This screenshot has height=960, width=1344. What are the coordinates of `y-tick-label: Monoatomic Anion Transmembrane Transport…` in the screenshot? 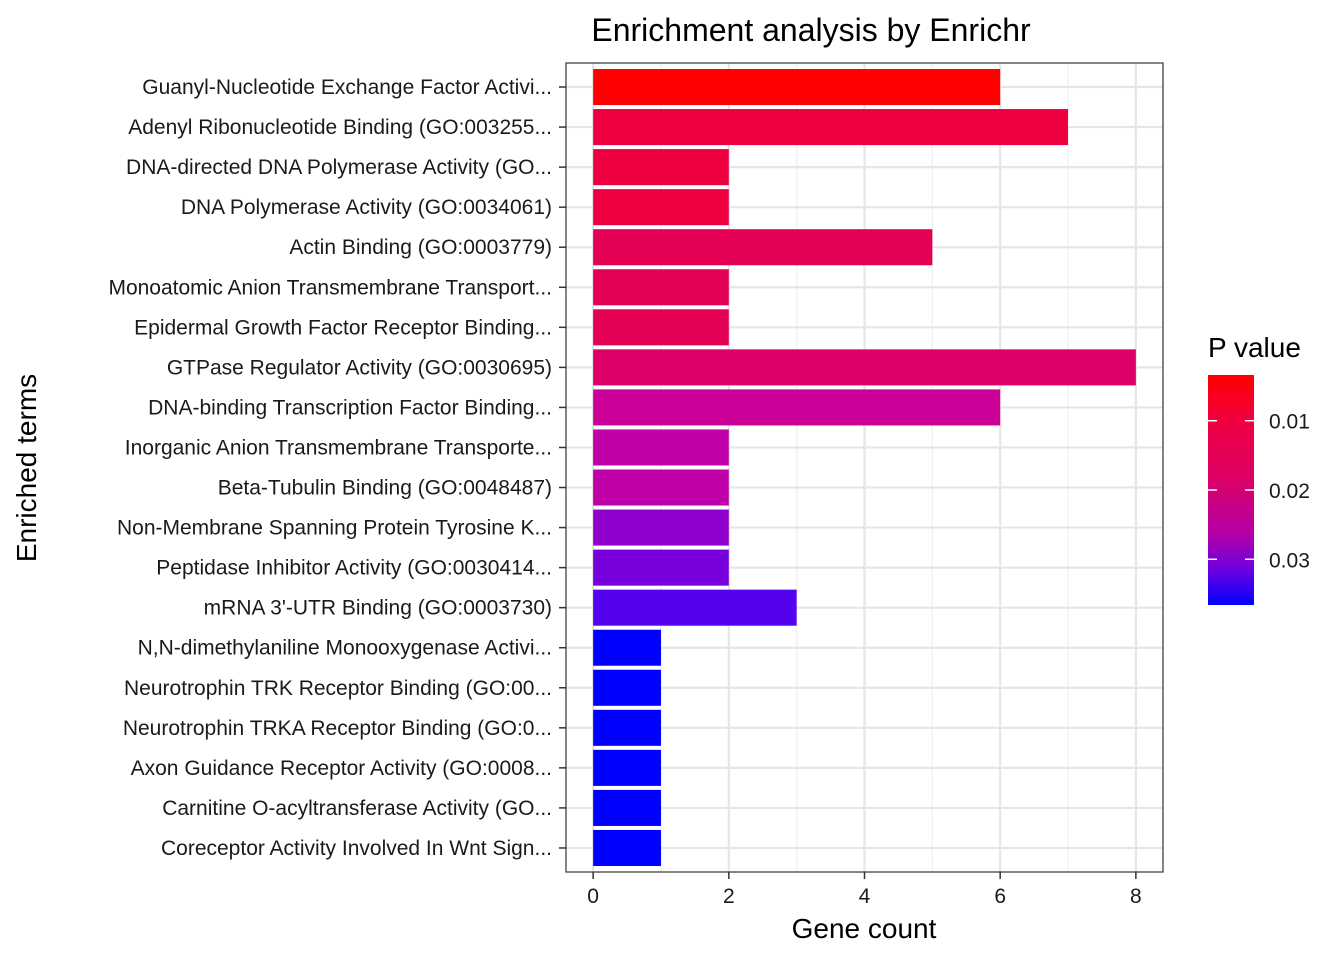 It's located at (330, 287).